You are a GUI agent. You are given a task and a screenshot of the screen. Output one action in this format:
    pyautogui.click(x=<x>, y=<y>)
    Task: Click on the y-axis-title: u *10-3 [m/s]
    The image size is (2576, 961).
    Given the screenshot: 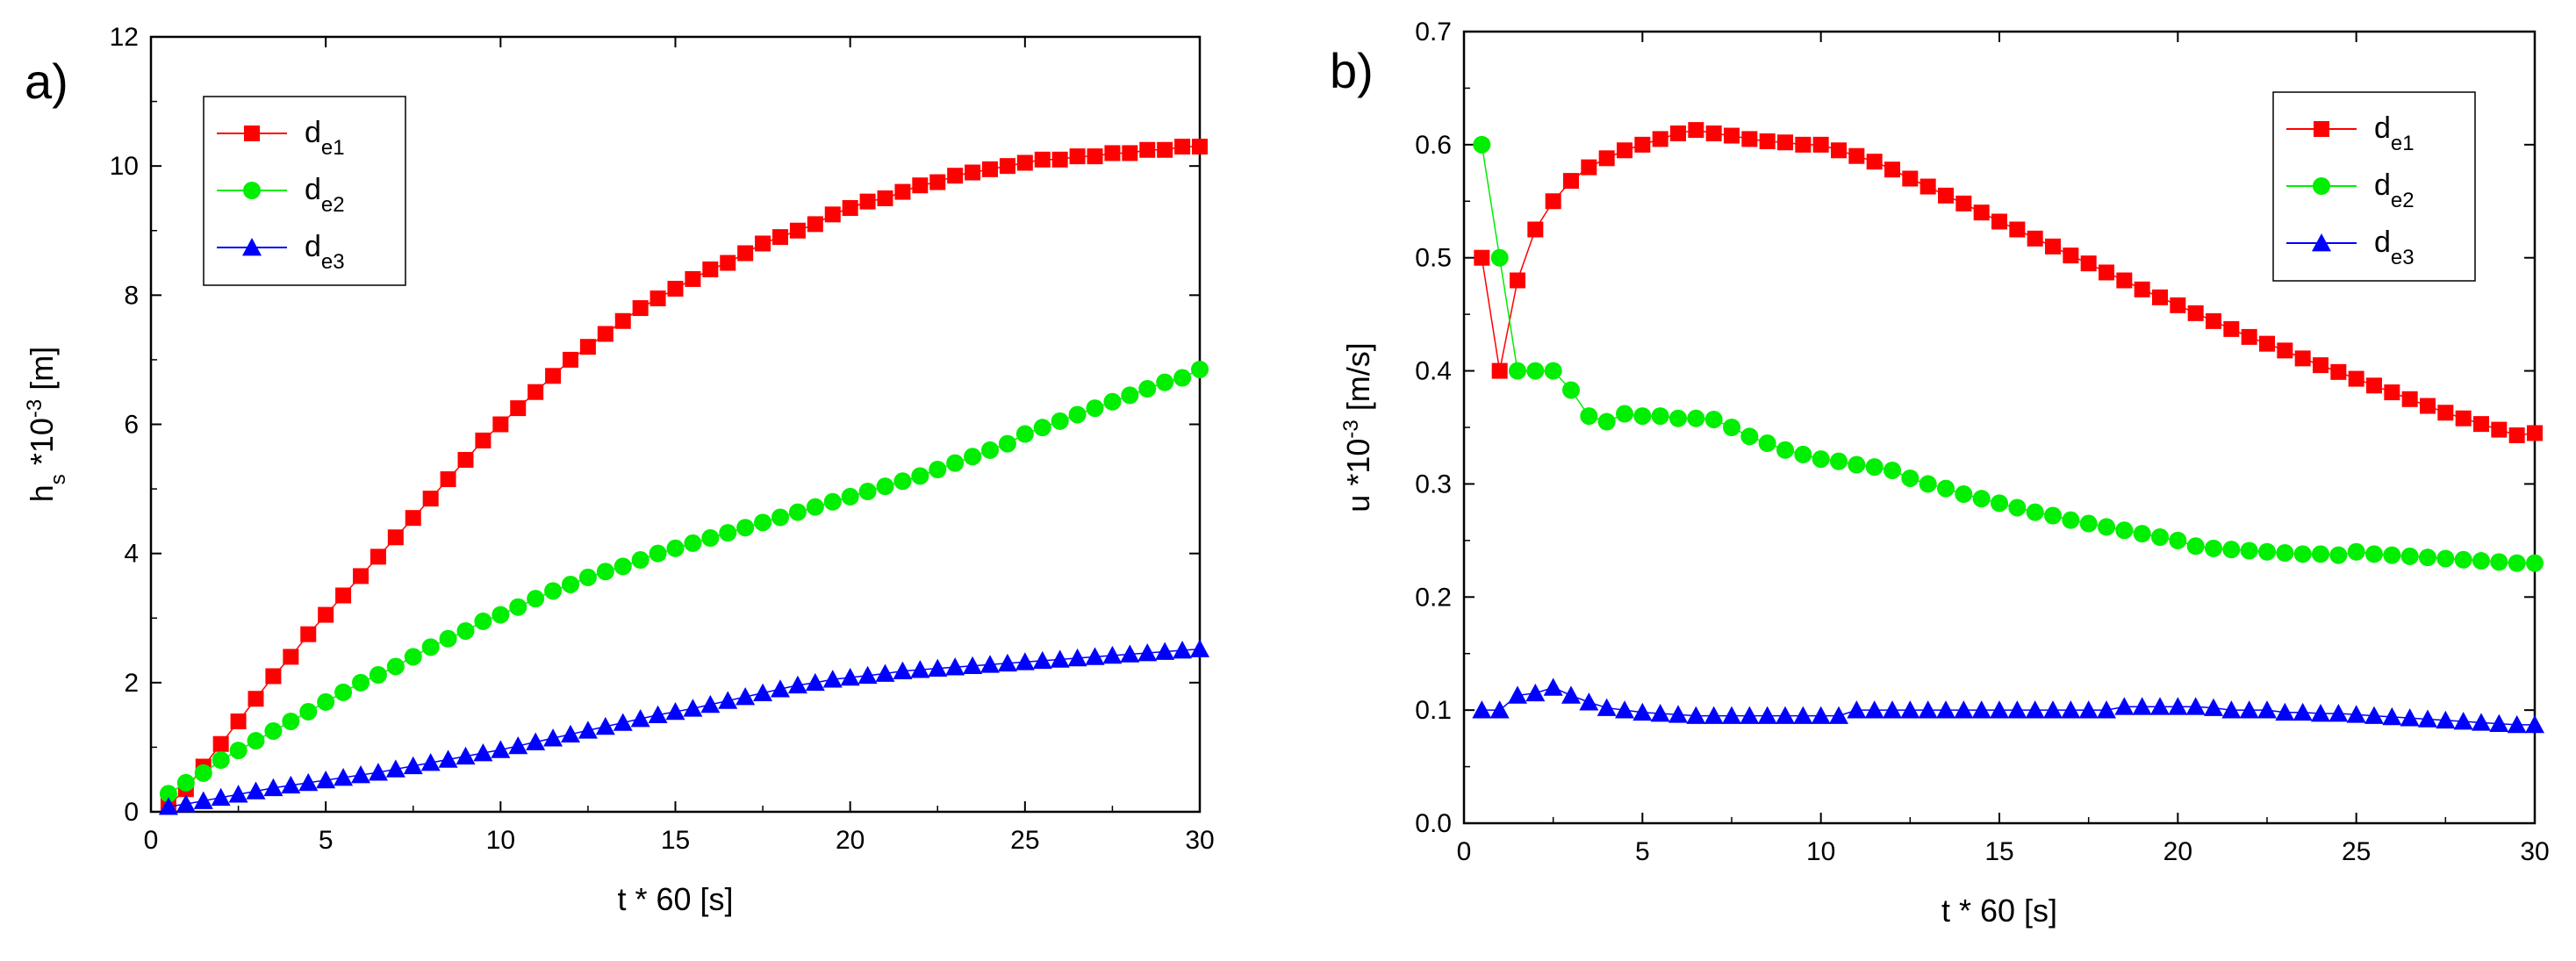 What is the action you would take?
    pyautogui.click(x=1358, y=427)
    